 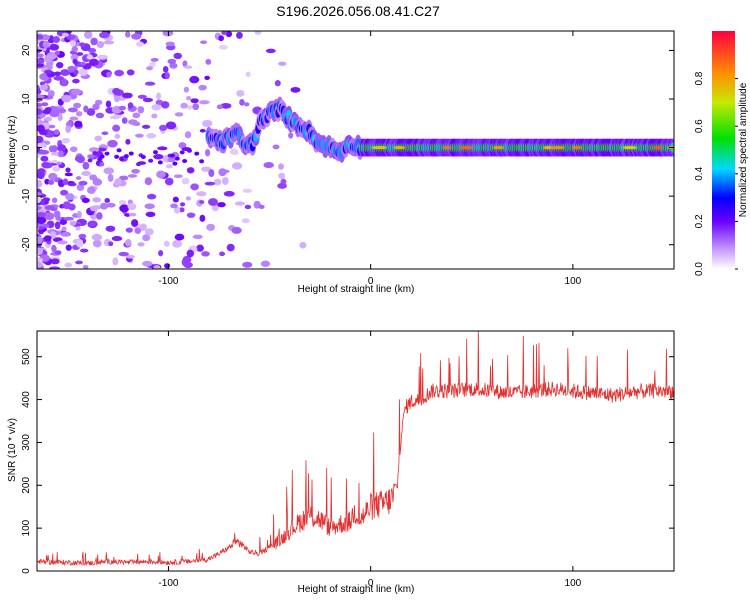 What do you see at coordinates (699, 78) in the screenshot?
I see `colorbar-tick-label: 0.8` at bounding box center [699, 78].